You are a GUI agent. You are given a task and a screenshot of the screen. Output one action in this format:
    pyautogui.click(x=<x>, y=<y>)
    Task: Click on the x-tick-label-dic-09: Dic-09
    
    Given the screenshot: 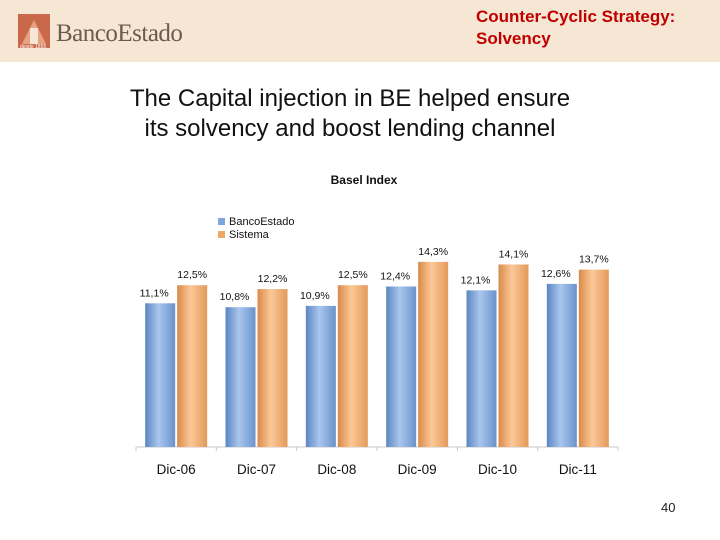 What is the action you would take?
    pyautogui.click(x=417, y=469)
    